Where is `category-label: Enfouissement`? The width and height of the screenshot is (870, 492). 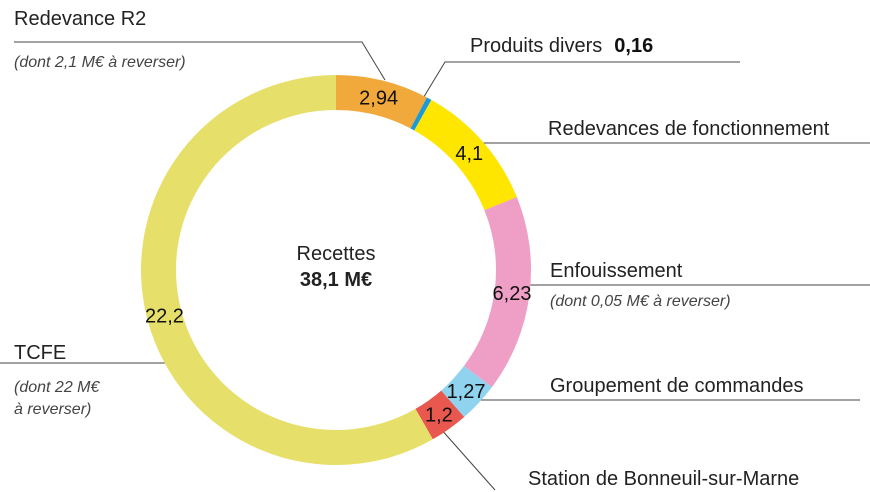
category-label: Enfouissement is located at coordinates (616, 271).